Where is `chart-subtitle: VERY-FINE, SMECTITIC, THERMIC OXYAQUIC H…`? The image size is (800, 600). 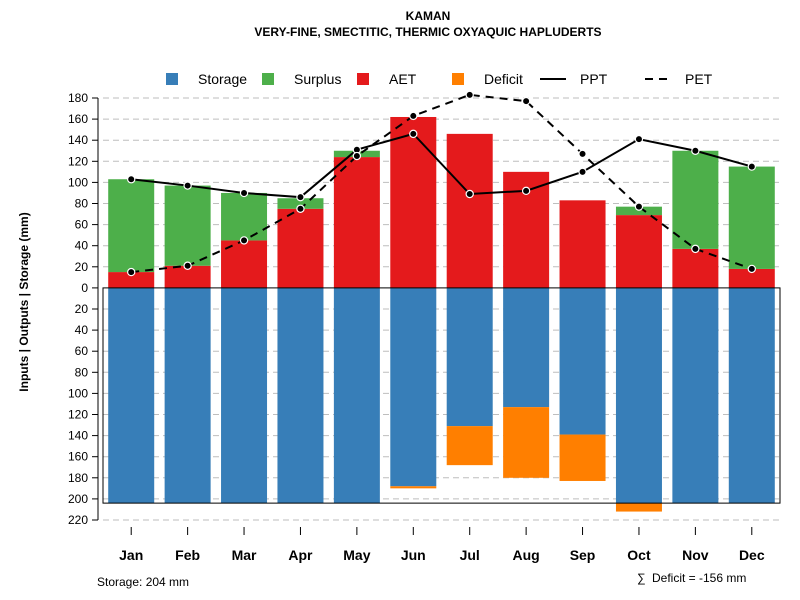
chart-subtitle: VERY-FINE, SMECTITIC, THERMIC OXYAQUIC H… is located at coordinates (427, 32).